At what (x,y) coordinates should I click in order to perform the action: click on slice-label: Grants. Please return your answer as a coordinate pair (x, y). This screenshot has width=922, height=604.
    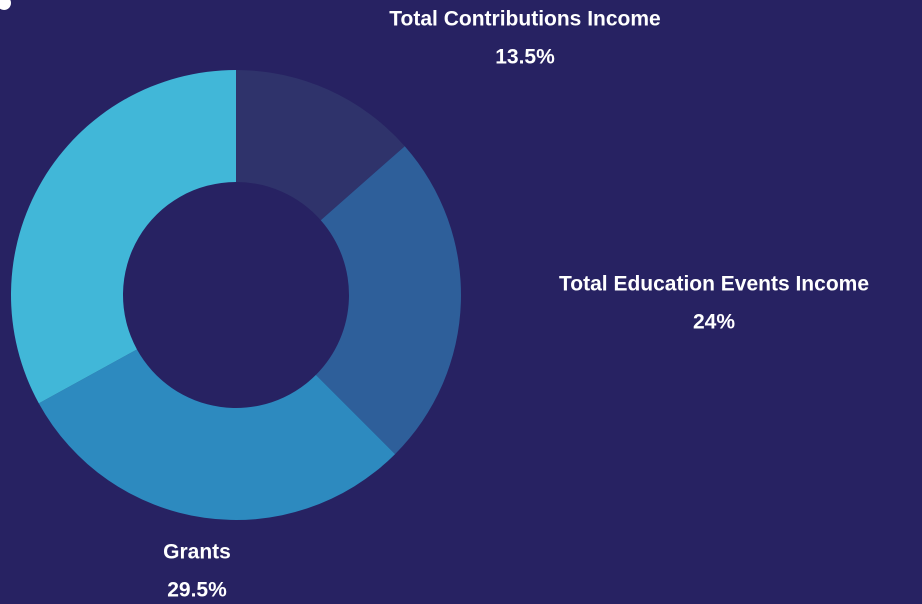
    Looking at the image, I should click on (197, 552).